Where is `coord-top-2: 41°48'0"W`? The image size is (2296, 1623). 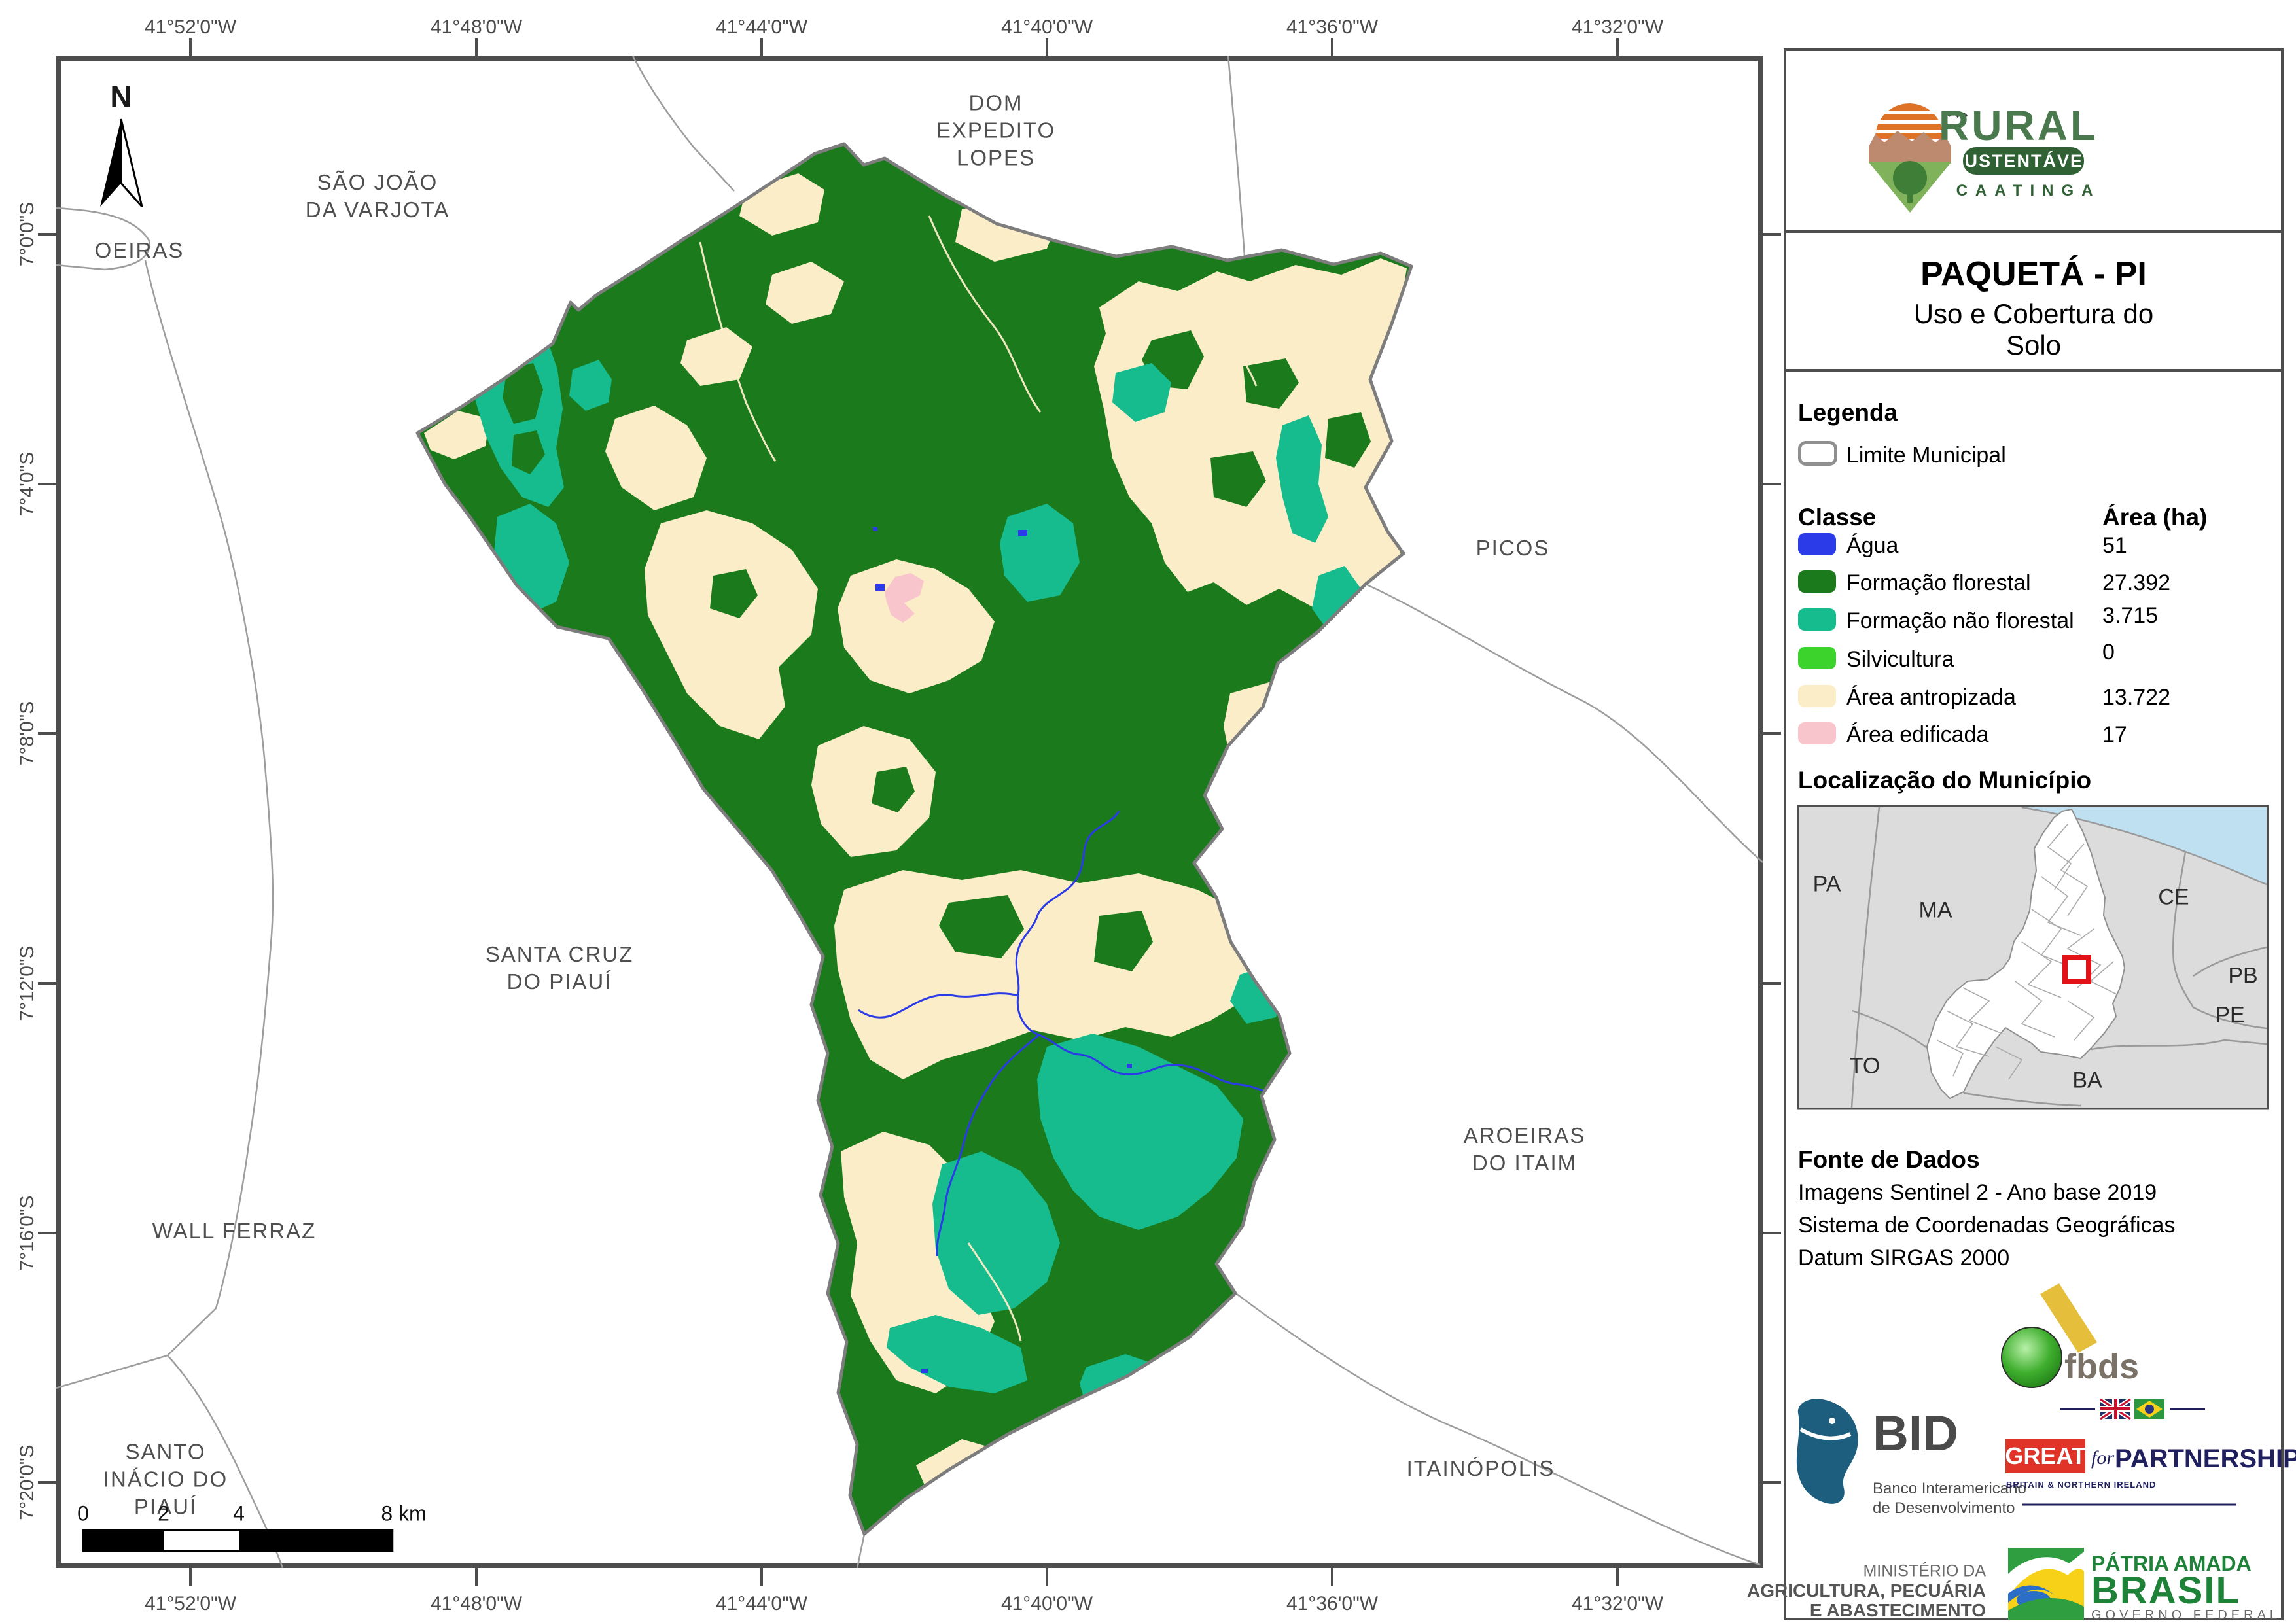 coord-top-2: 41°48'0"W is located at coordinates (477, 27).